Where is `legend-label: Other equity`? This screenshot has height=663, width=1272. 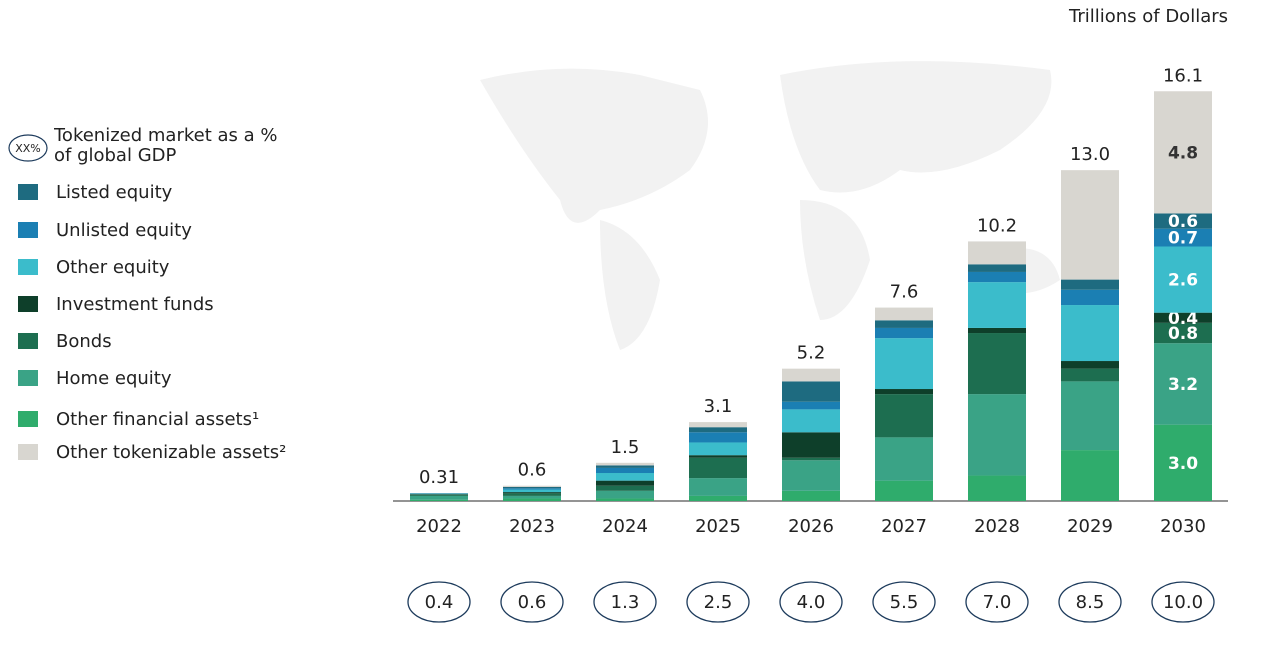
legend-label: Other equity is located at coordinates (113, 267).